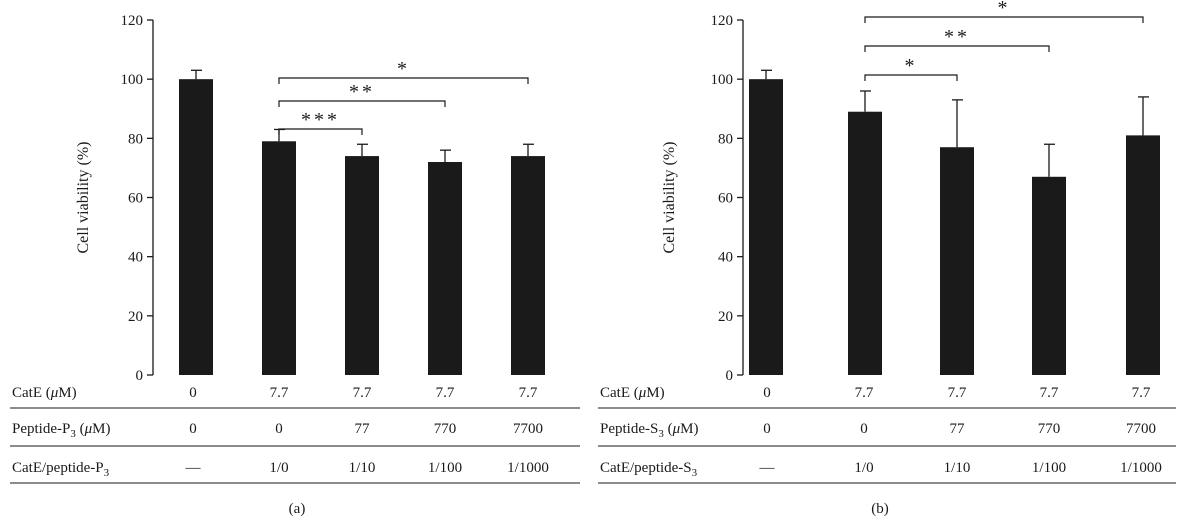  Describe the element at coordinates (362, 468) in the screenshot. I see `panel-a-table-cell: 1/10` at that location.